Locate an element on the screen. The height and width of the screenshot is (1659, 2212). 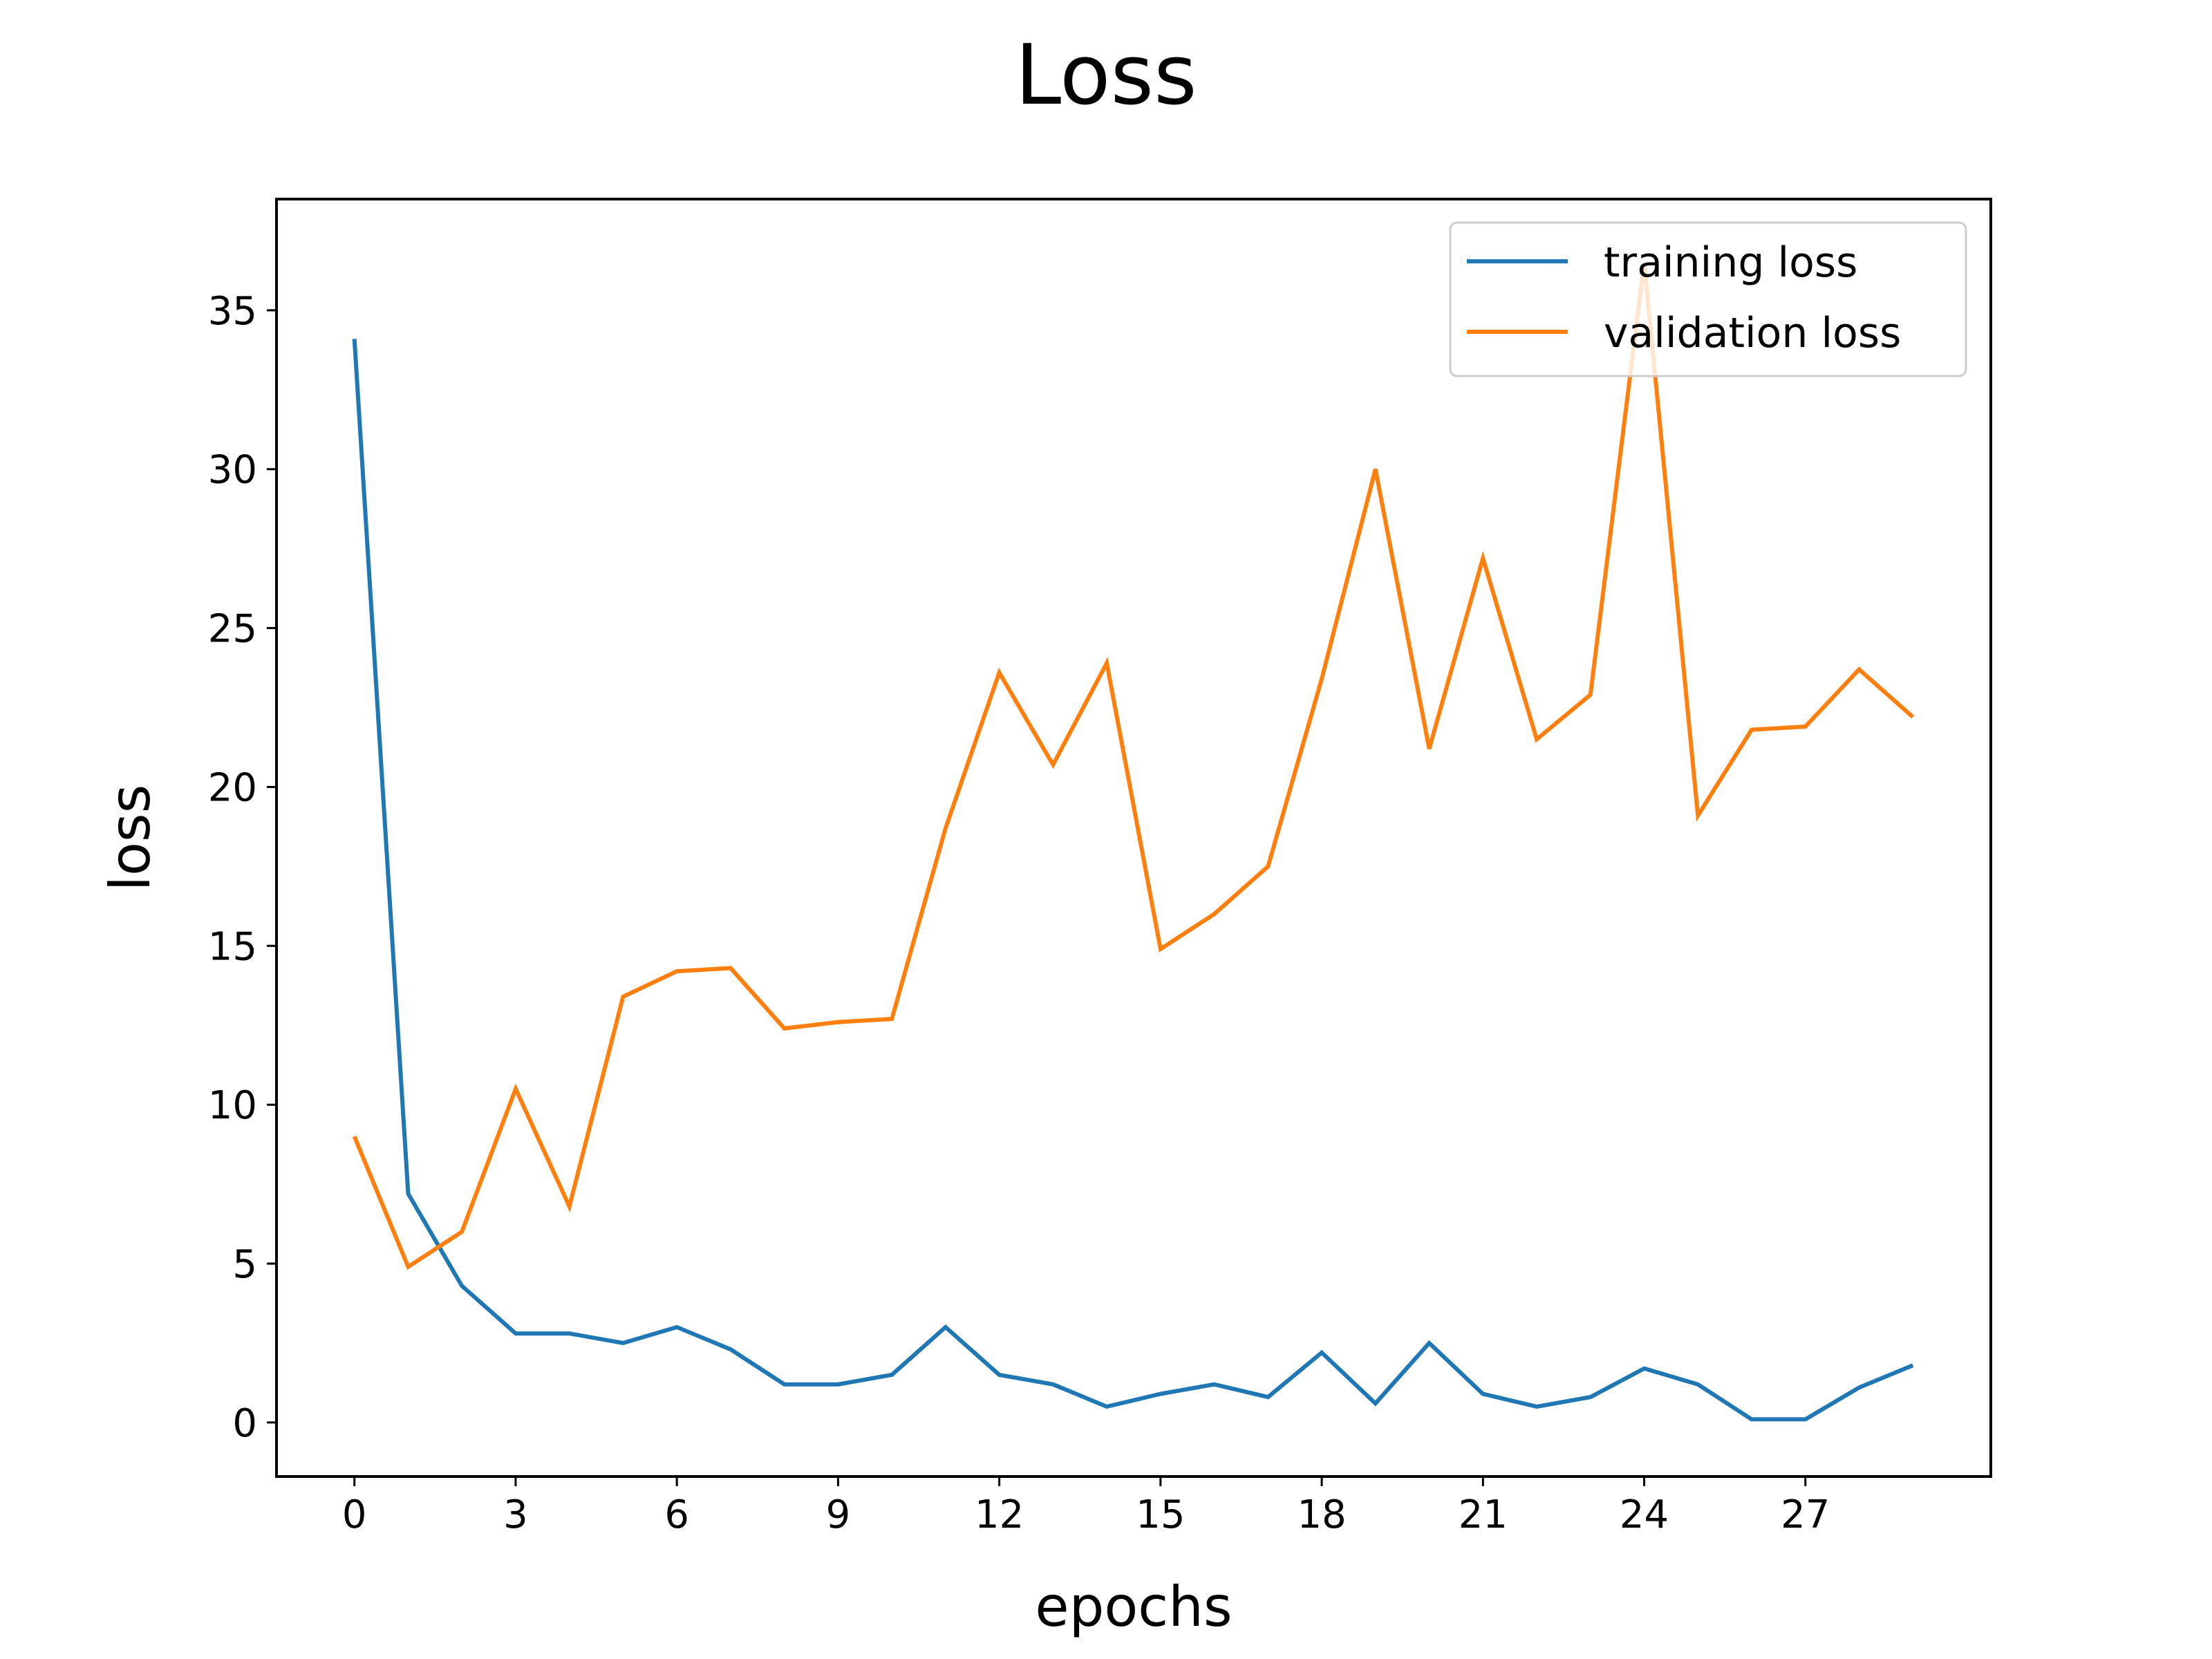
x-tick-label: 21 is located at coordinates (1483, 1515).